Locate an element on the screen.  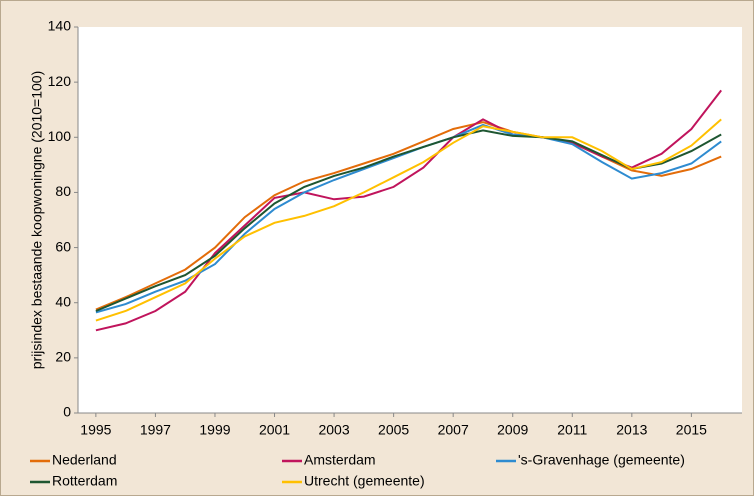
y-tick-label: 20 is located at coordinates (63, 357).